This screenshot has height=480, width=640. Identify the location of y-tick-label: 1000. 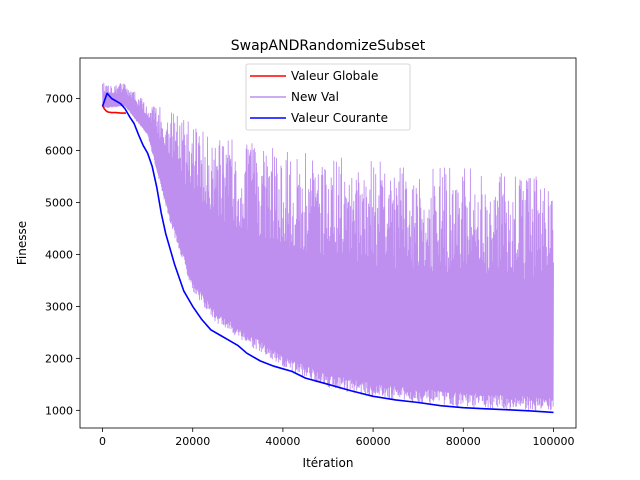
(59, 410).